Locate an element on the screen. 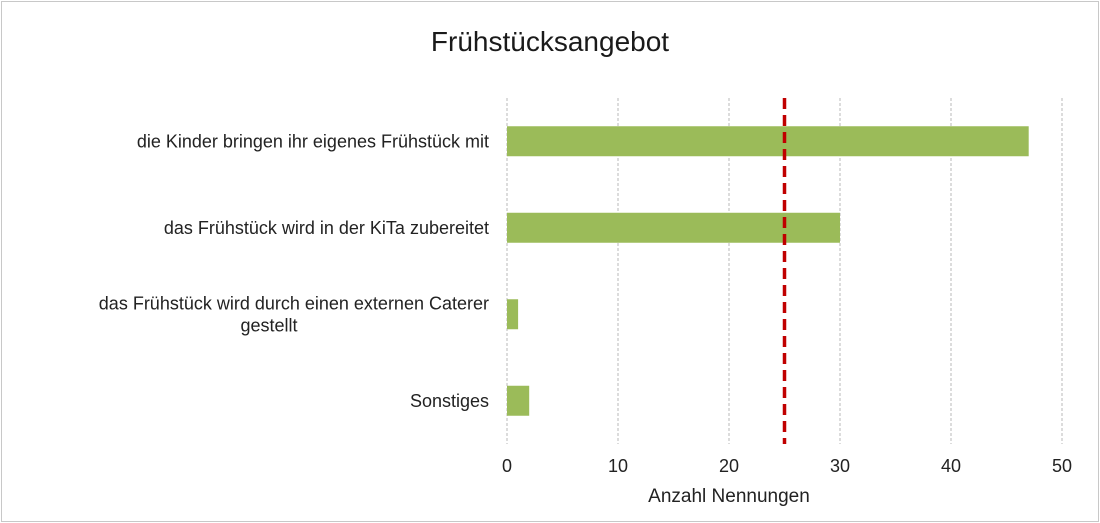  x-axis-title: Anzahl Nennungen is located at coordinates (729, 496).